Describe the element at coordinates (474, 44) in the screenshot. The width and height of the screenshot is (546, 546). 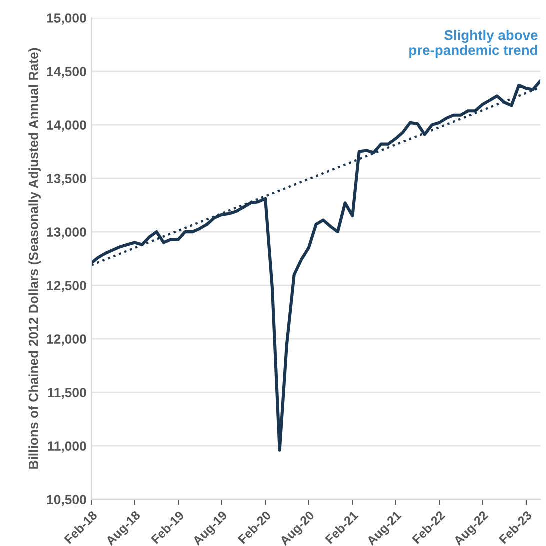
I see `annotation: Slightly above pre-pandemic trend` at that location.